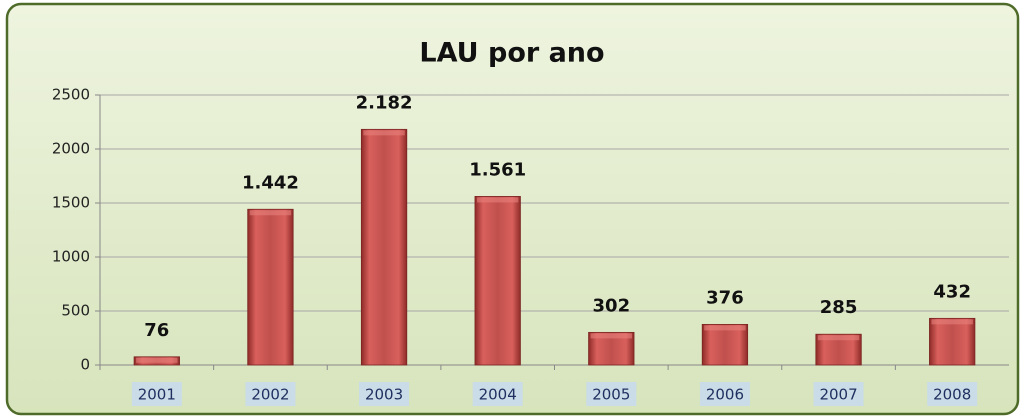  I want to click on chart-title: LAU por ano, so click(511, 53).